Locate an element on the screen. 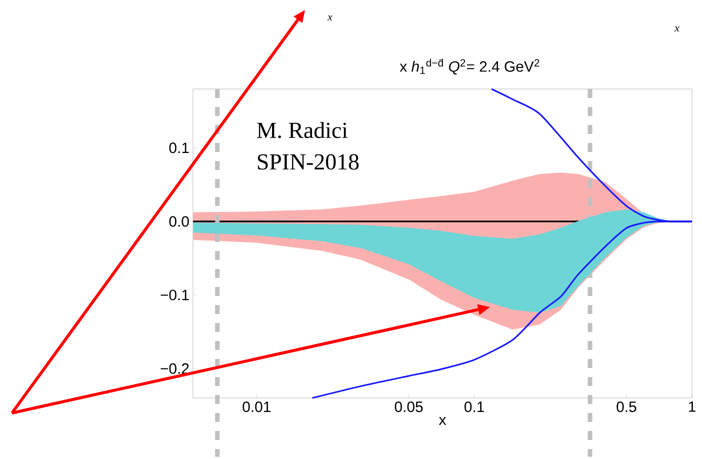 This screenshot has width=702, height=459. x-tick-label: 0.05 is located at coordinates (408, 407).